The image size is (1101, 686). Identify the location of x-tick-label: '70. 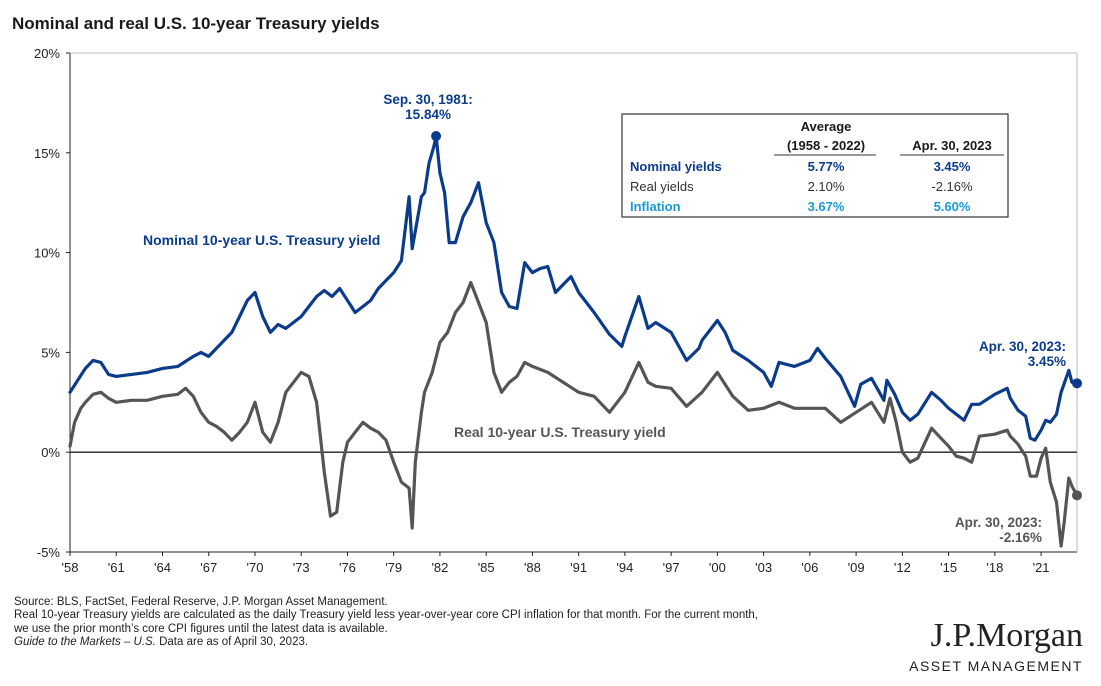
(254, 567).